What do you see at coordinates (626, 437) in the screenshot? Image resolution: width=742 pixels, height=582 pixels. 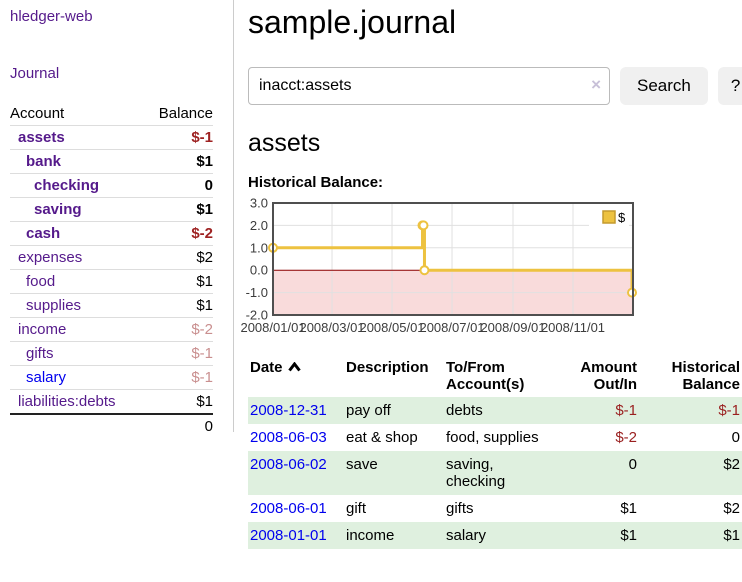 I see `transaction-amount: $-2` at bounding box center [626, 437].